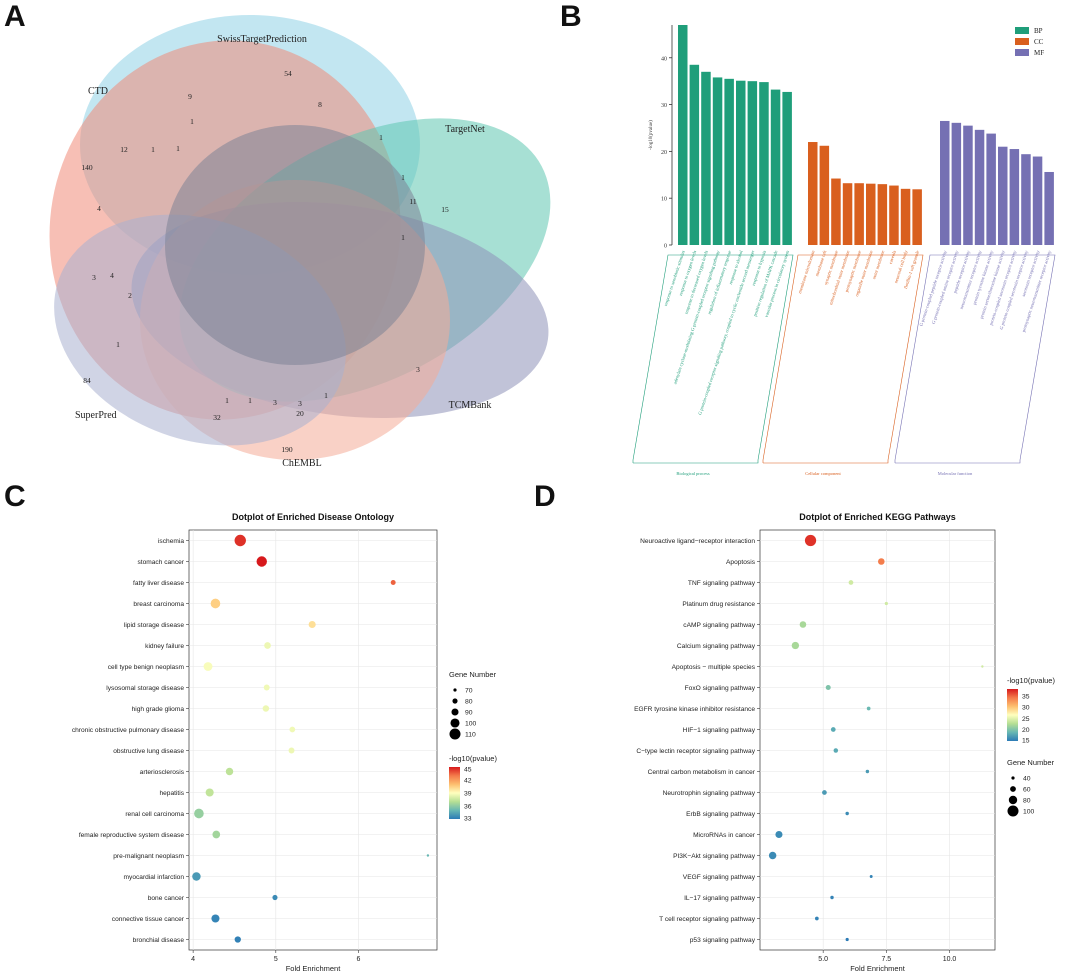 This screenshot has height=976, width=1065. Describe the element at coordinates (707, 919) in the screenshot. I see `category-label: T cell receptor signaling pathway` at that location.